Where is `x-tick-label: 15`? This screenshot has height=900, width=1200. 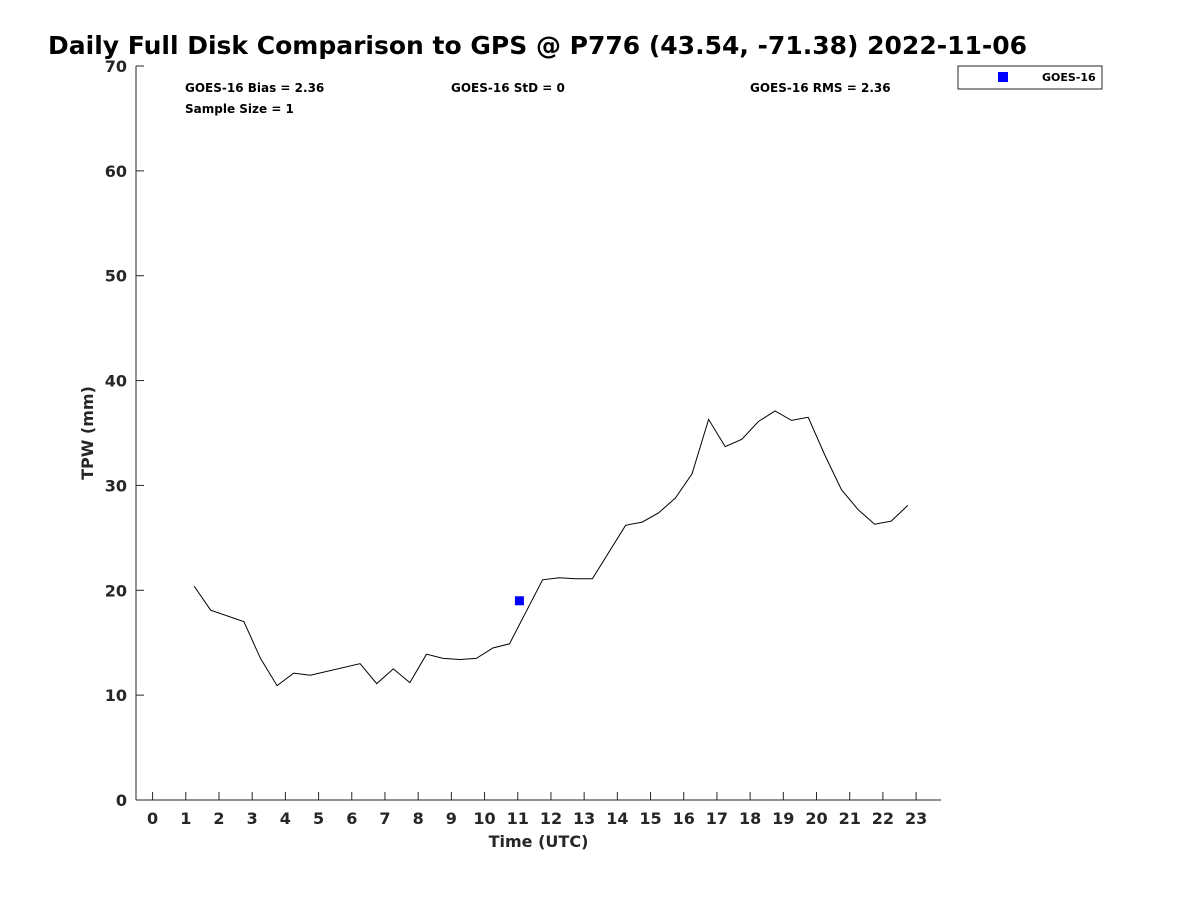
x-tick-label: 15 is located at coordinates (650, 818).